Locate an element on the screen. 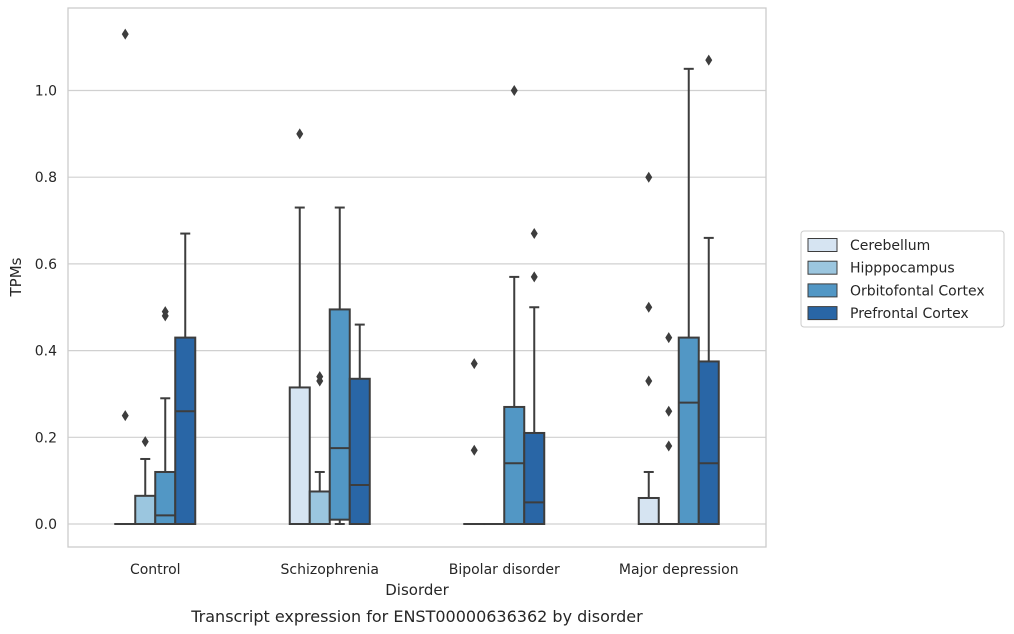 The width and height of the screenshot is (1014, 634). y-tick-label: 0.8 is located at coordinates (46, 178).